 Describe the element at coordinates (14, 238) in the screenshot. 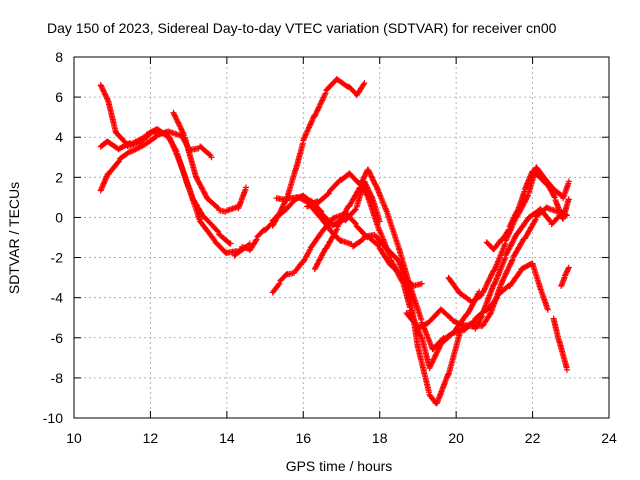

I see `y-axis-title: SDTVAR / TECUs` at that location.